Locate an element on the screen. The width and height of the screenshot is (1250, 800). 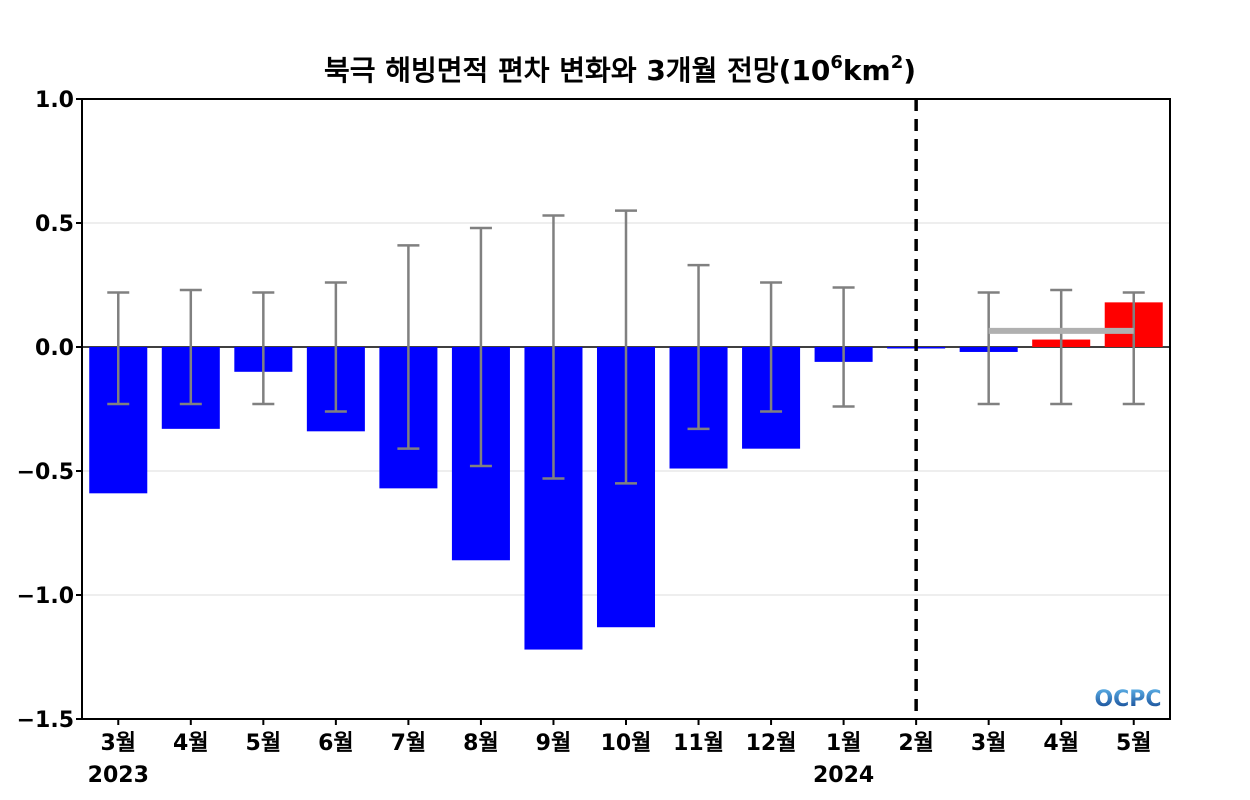
year-label-1: 2024 is located at coordinates (843, 775).